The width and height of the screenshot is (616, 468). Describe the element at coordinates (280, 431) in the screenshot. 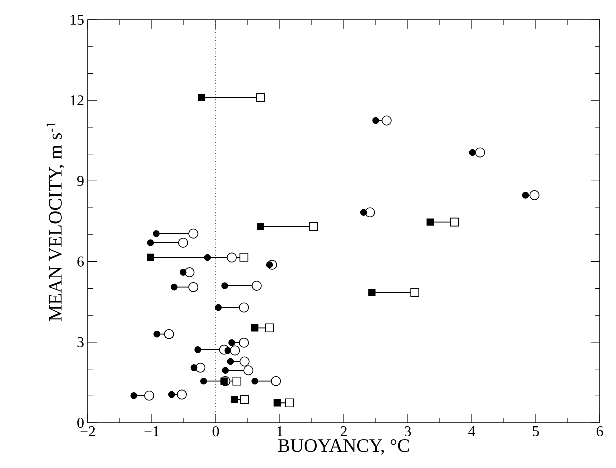

I see `x-tick-label: 1` at that location.